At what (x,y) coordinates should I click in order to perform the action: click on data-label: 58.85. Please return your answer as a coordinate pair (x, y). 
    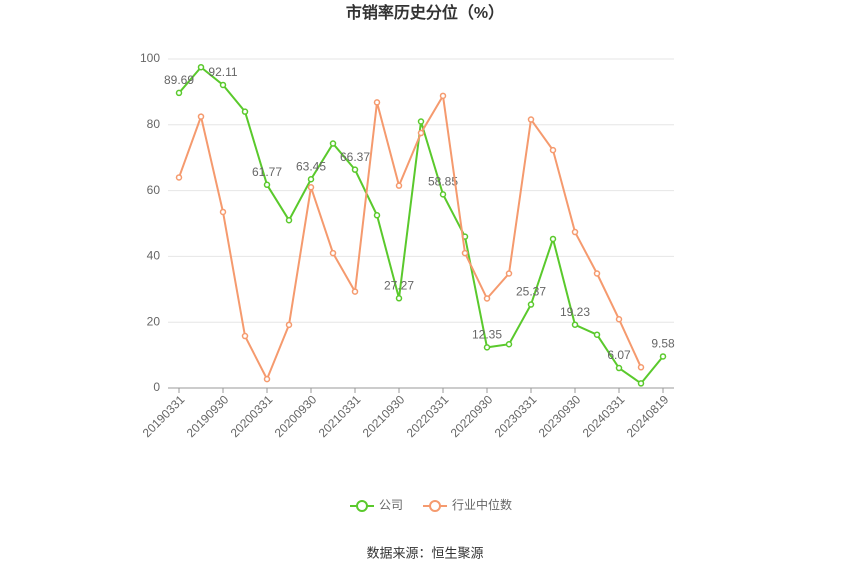
    Looking at the image, I should click on (443, 182).